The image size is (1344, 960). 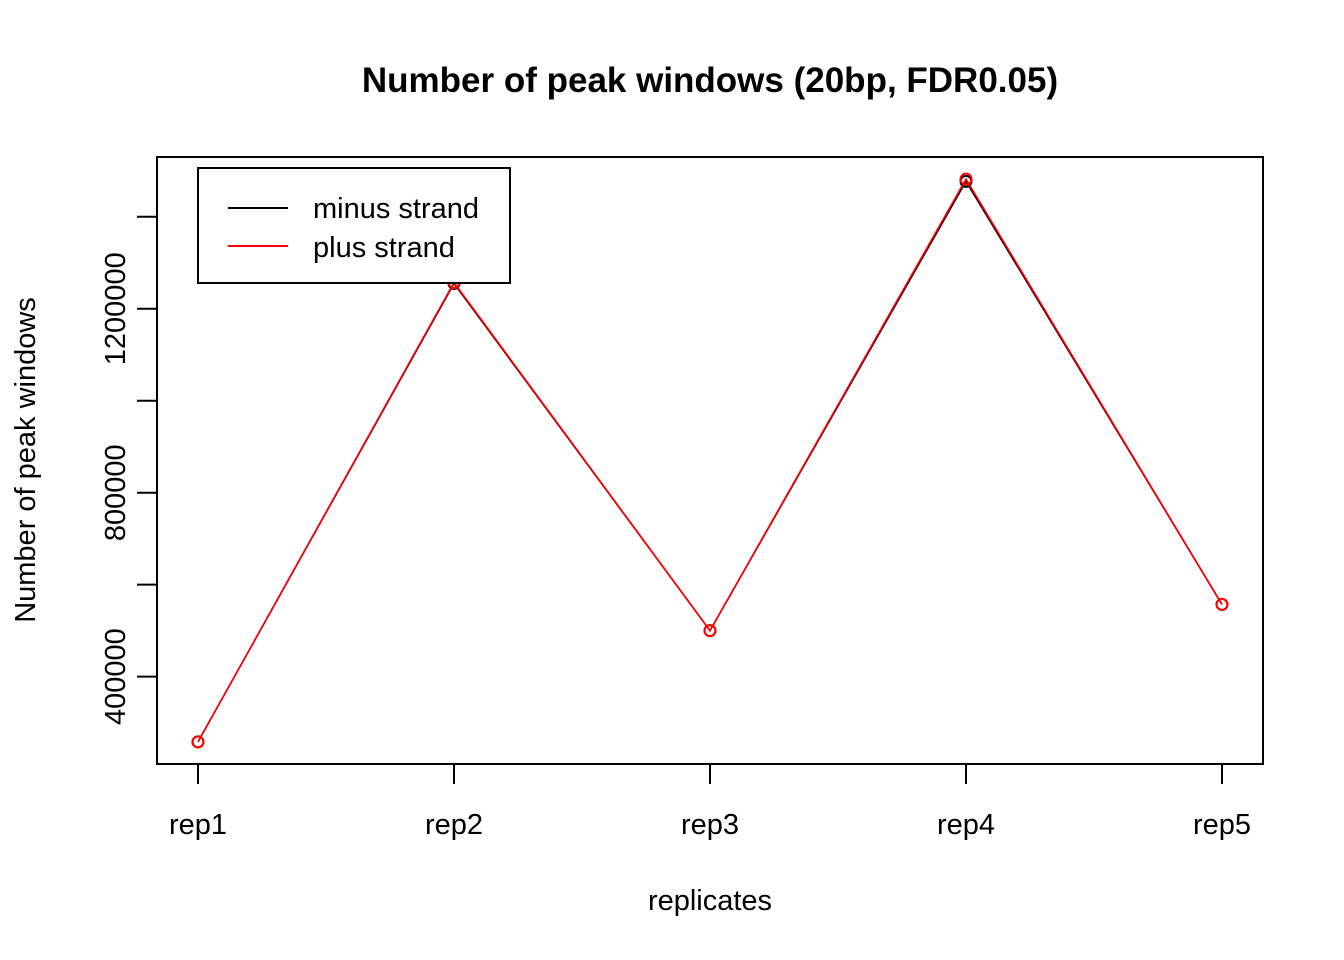 What do you see at coordinates (116, 492) in the screenshot?
I see `y-tick-label: 800000` at bounding box center [116, 492].